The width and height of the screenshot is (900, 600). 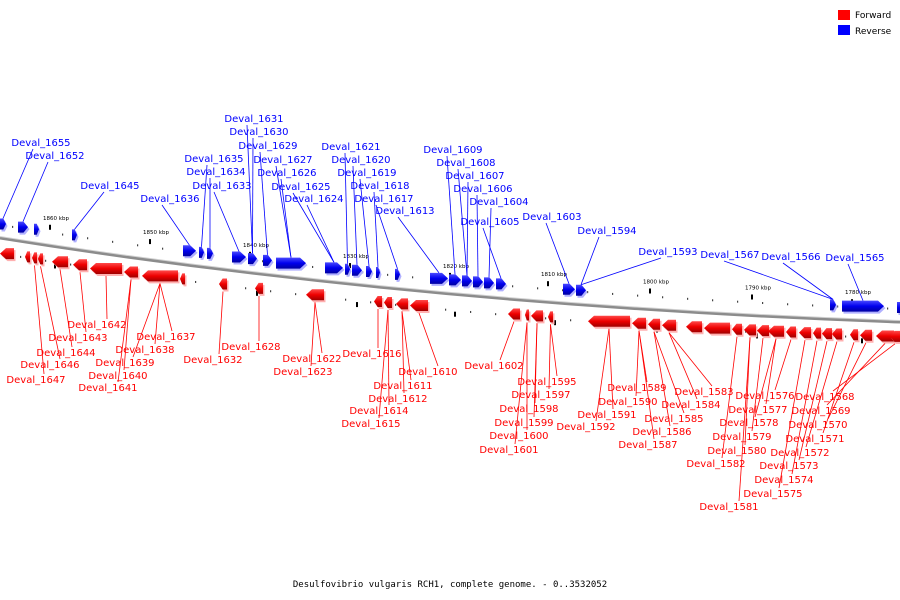 I want to click on gene-label-deval-1633: Deval_1633, so click(x=221, y=186).